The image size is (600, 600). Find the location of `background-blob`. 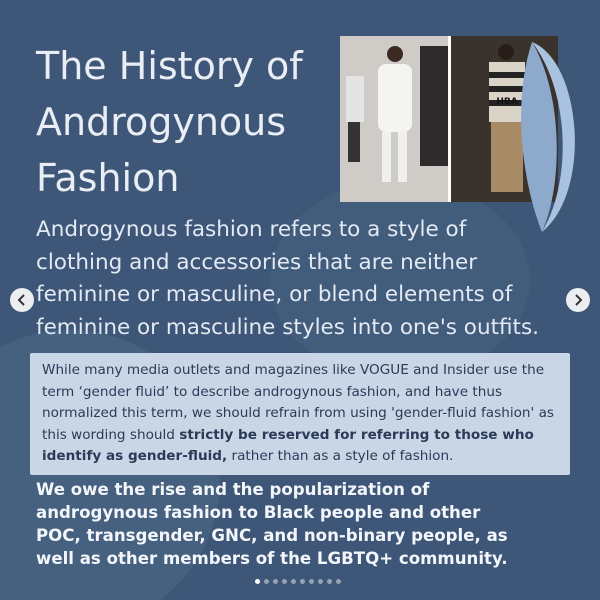

background-blob is located at coordinates (400, 280).